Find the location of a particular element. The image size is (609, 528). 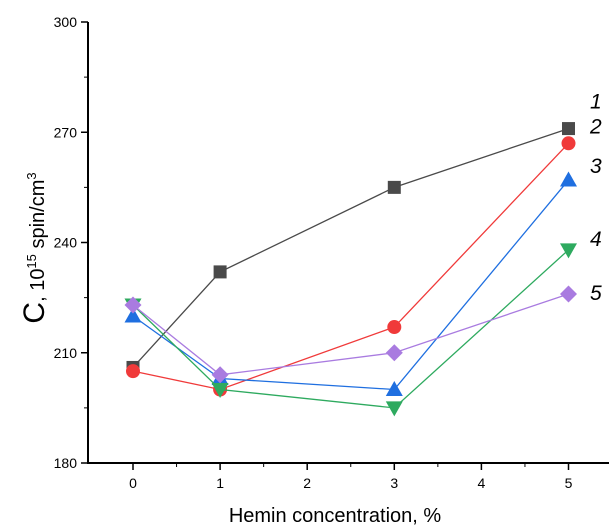

x-tick-label: 5 is located at coordinates (569, 483).